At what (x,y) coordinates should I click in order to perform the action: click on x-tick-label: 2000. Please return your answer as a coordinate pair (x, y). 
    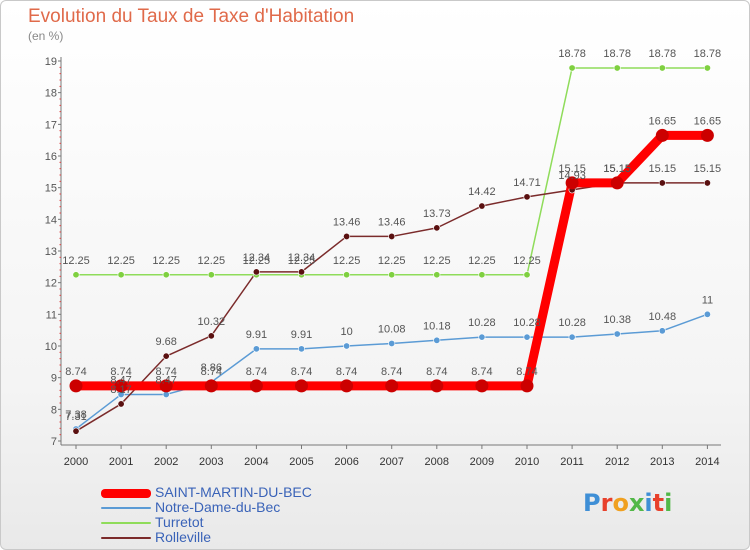
    Looking at the image, I should click on (76, 462).